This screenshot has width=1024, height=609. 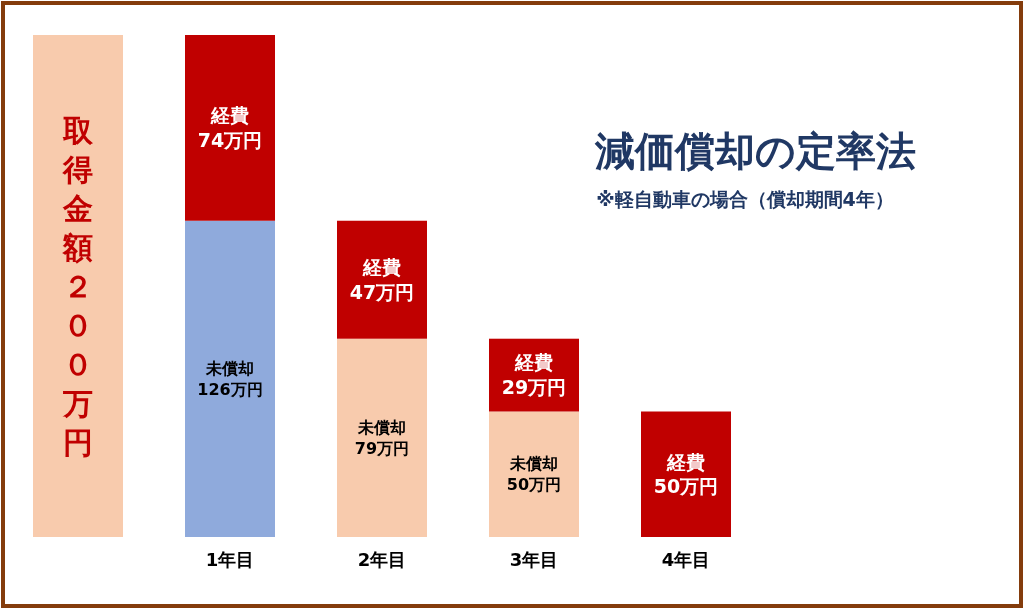 I want to click on x-tick-label: 2年目, so click(x=382, y=559).